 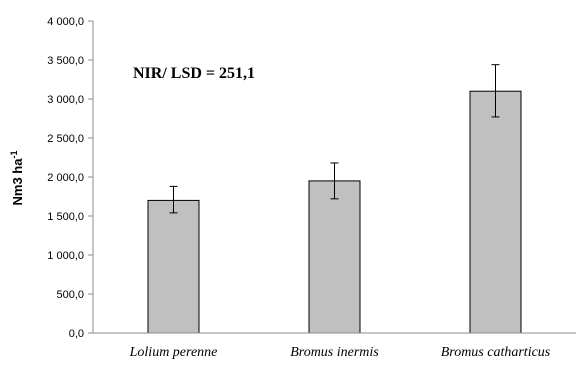 I want to click on y-tick-label: 500,0, so click(x=70, y=295).